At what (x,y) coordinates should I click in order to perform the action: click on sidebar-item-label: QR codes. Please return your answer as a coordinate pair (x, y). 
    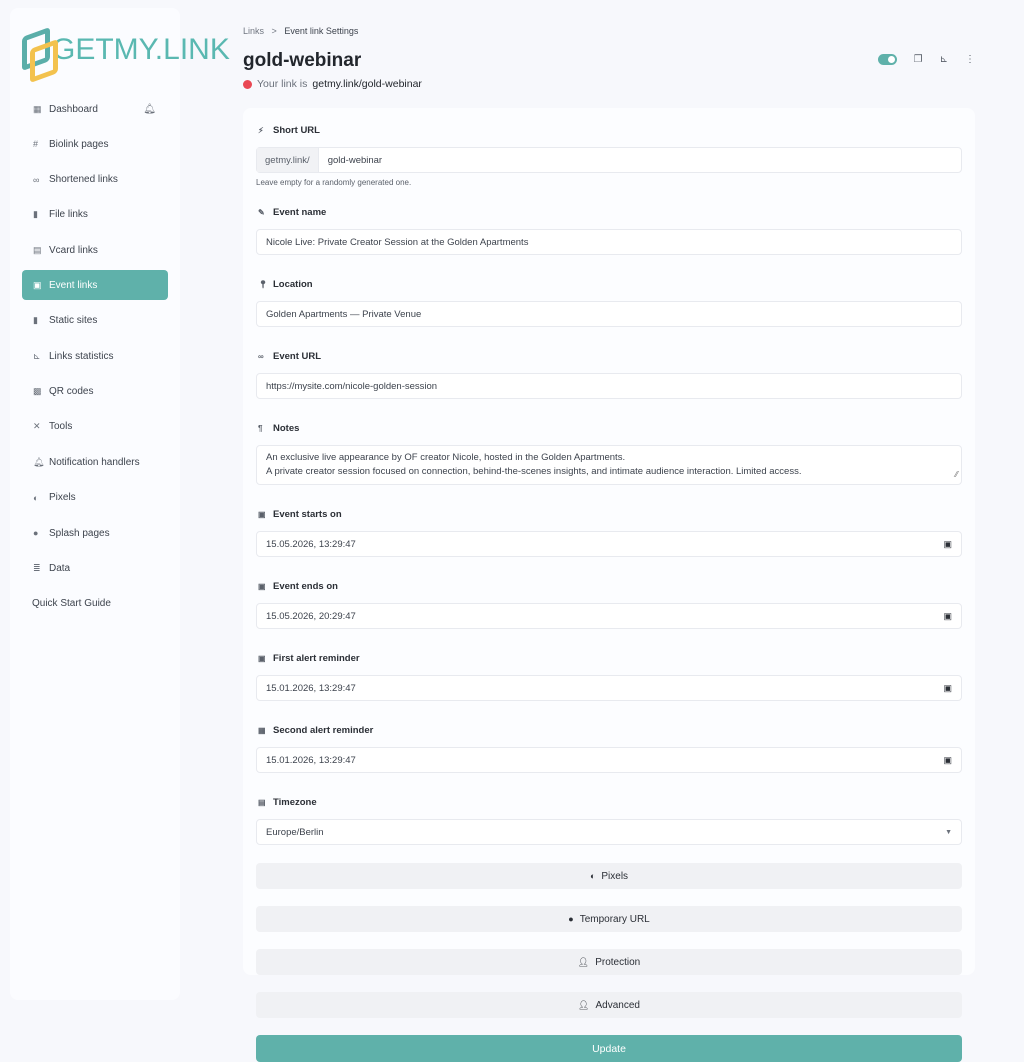
    Looking at the image, I should click on (71, 391).